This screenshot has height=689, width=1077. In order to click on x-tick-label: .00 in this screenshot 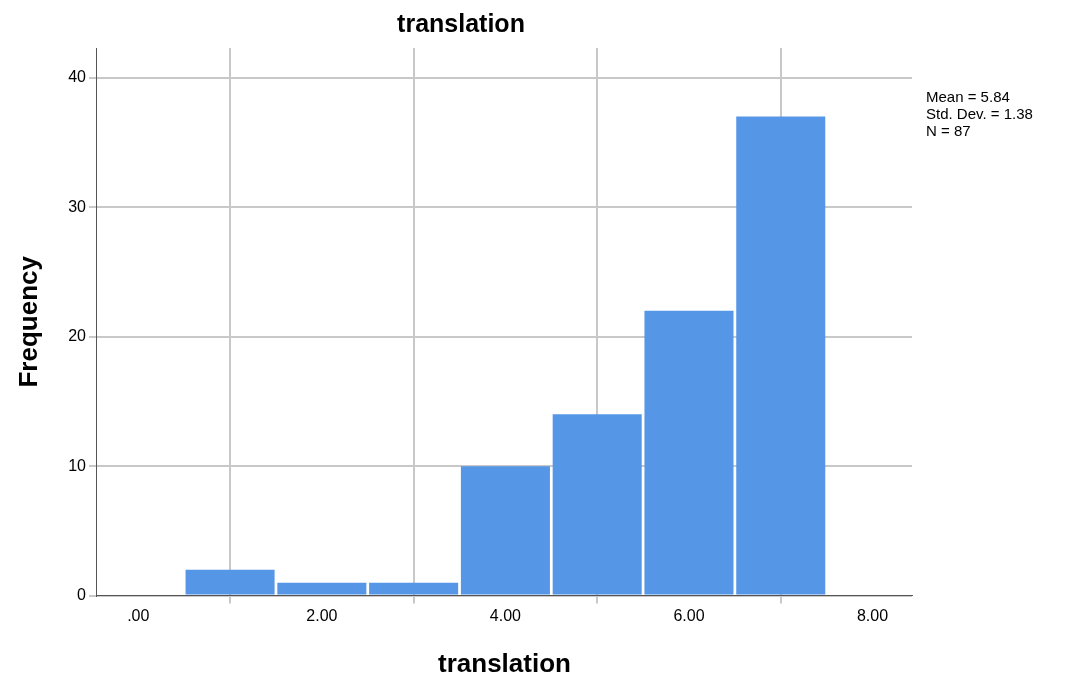, I will do `click(138, 615)`.